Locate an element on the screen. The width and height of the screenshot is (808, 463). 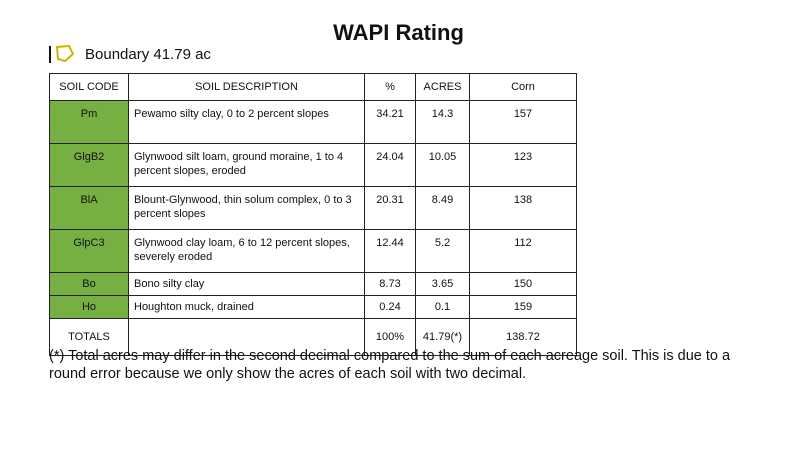
corn-cell: 159 is located at coordinates (523, 307).